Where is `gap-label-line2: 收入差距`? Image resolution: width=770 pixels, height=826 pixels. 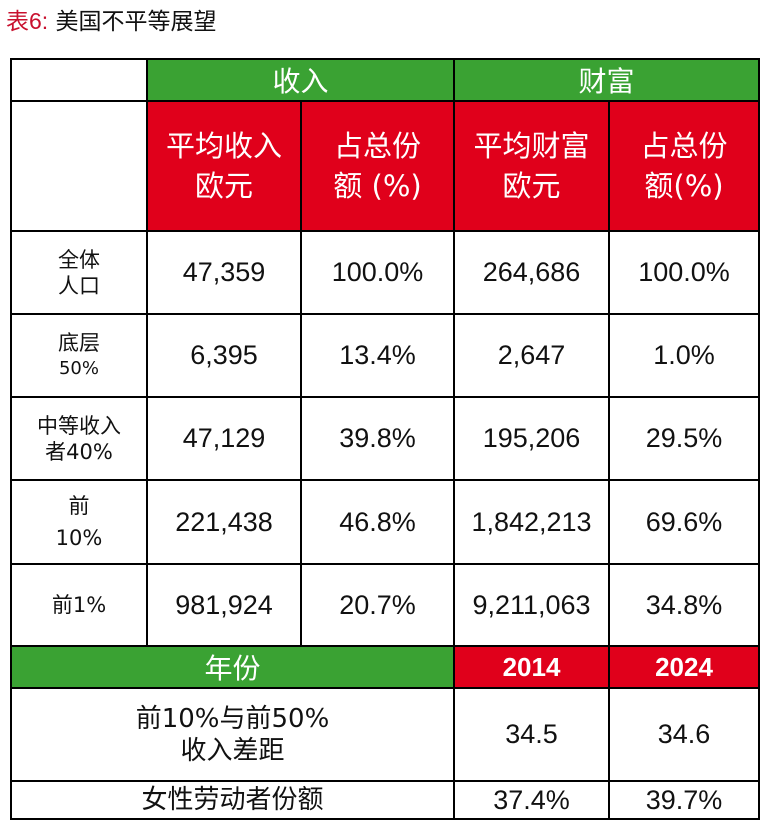 gap-label-line2: 收入差距 is located at coordinates (232, 750).